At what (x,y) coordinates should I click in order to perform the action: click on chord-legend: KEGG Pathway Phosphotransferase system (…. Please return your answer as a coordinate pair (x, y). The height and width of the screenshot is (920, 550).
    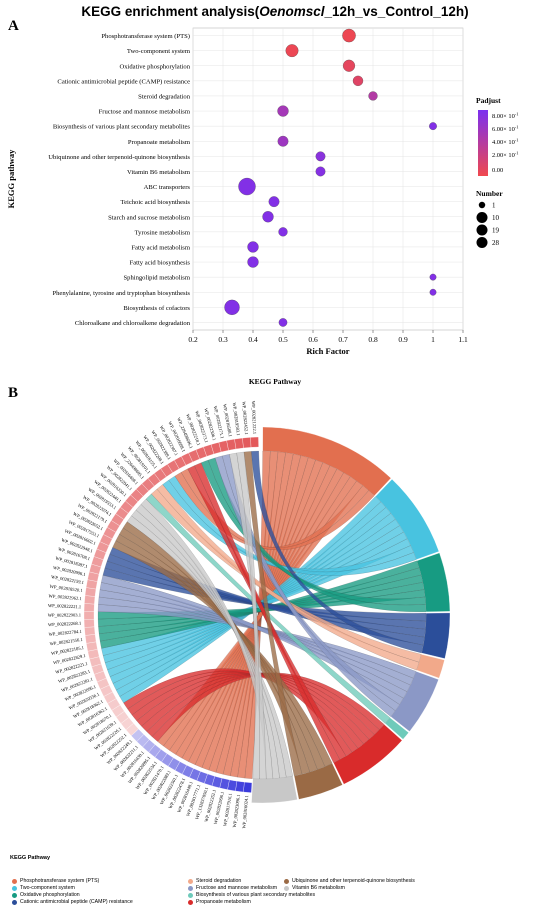
    Looking at the image, I should click on (276, 885).